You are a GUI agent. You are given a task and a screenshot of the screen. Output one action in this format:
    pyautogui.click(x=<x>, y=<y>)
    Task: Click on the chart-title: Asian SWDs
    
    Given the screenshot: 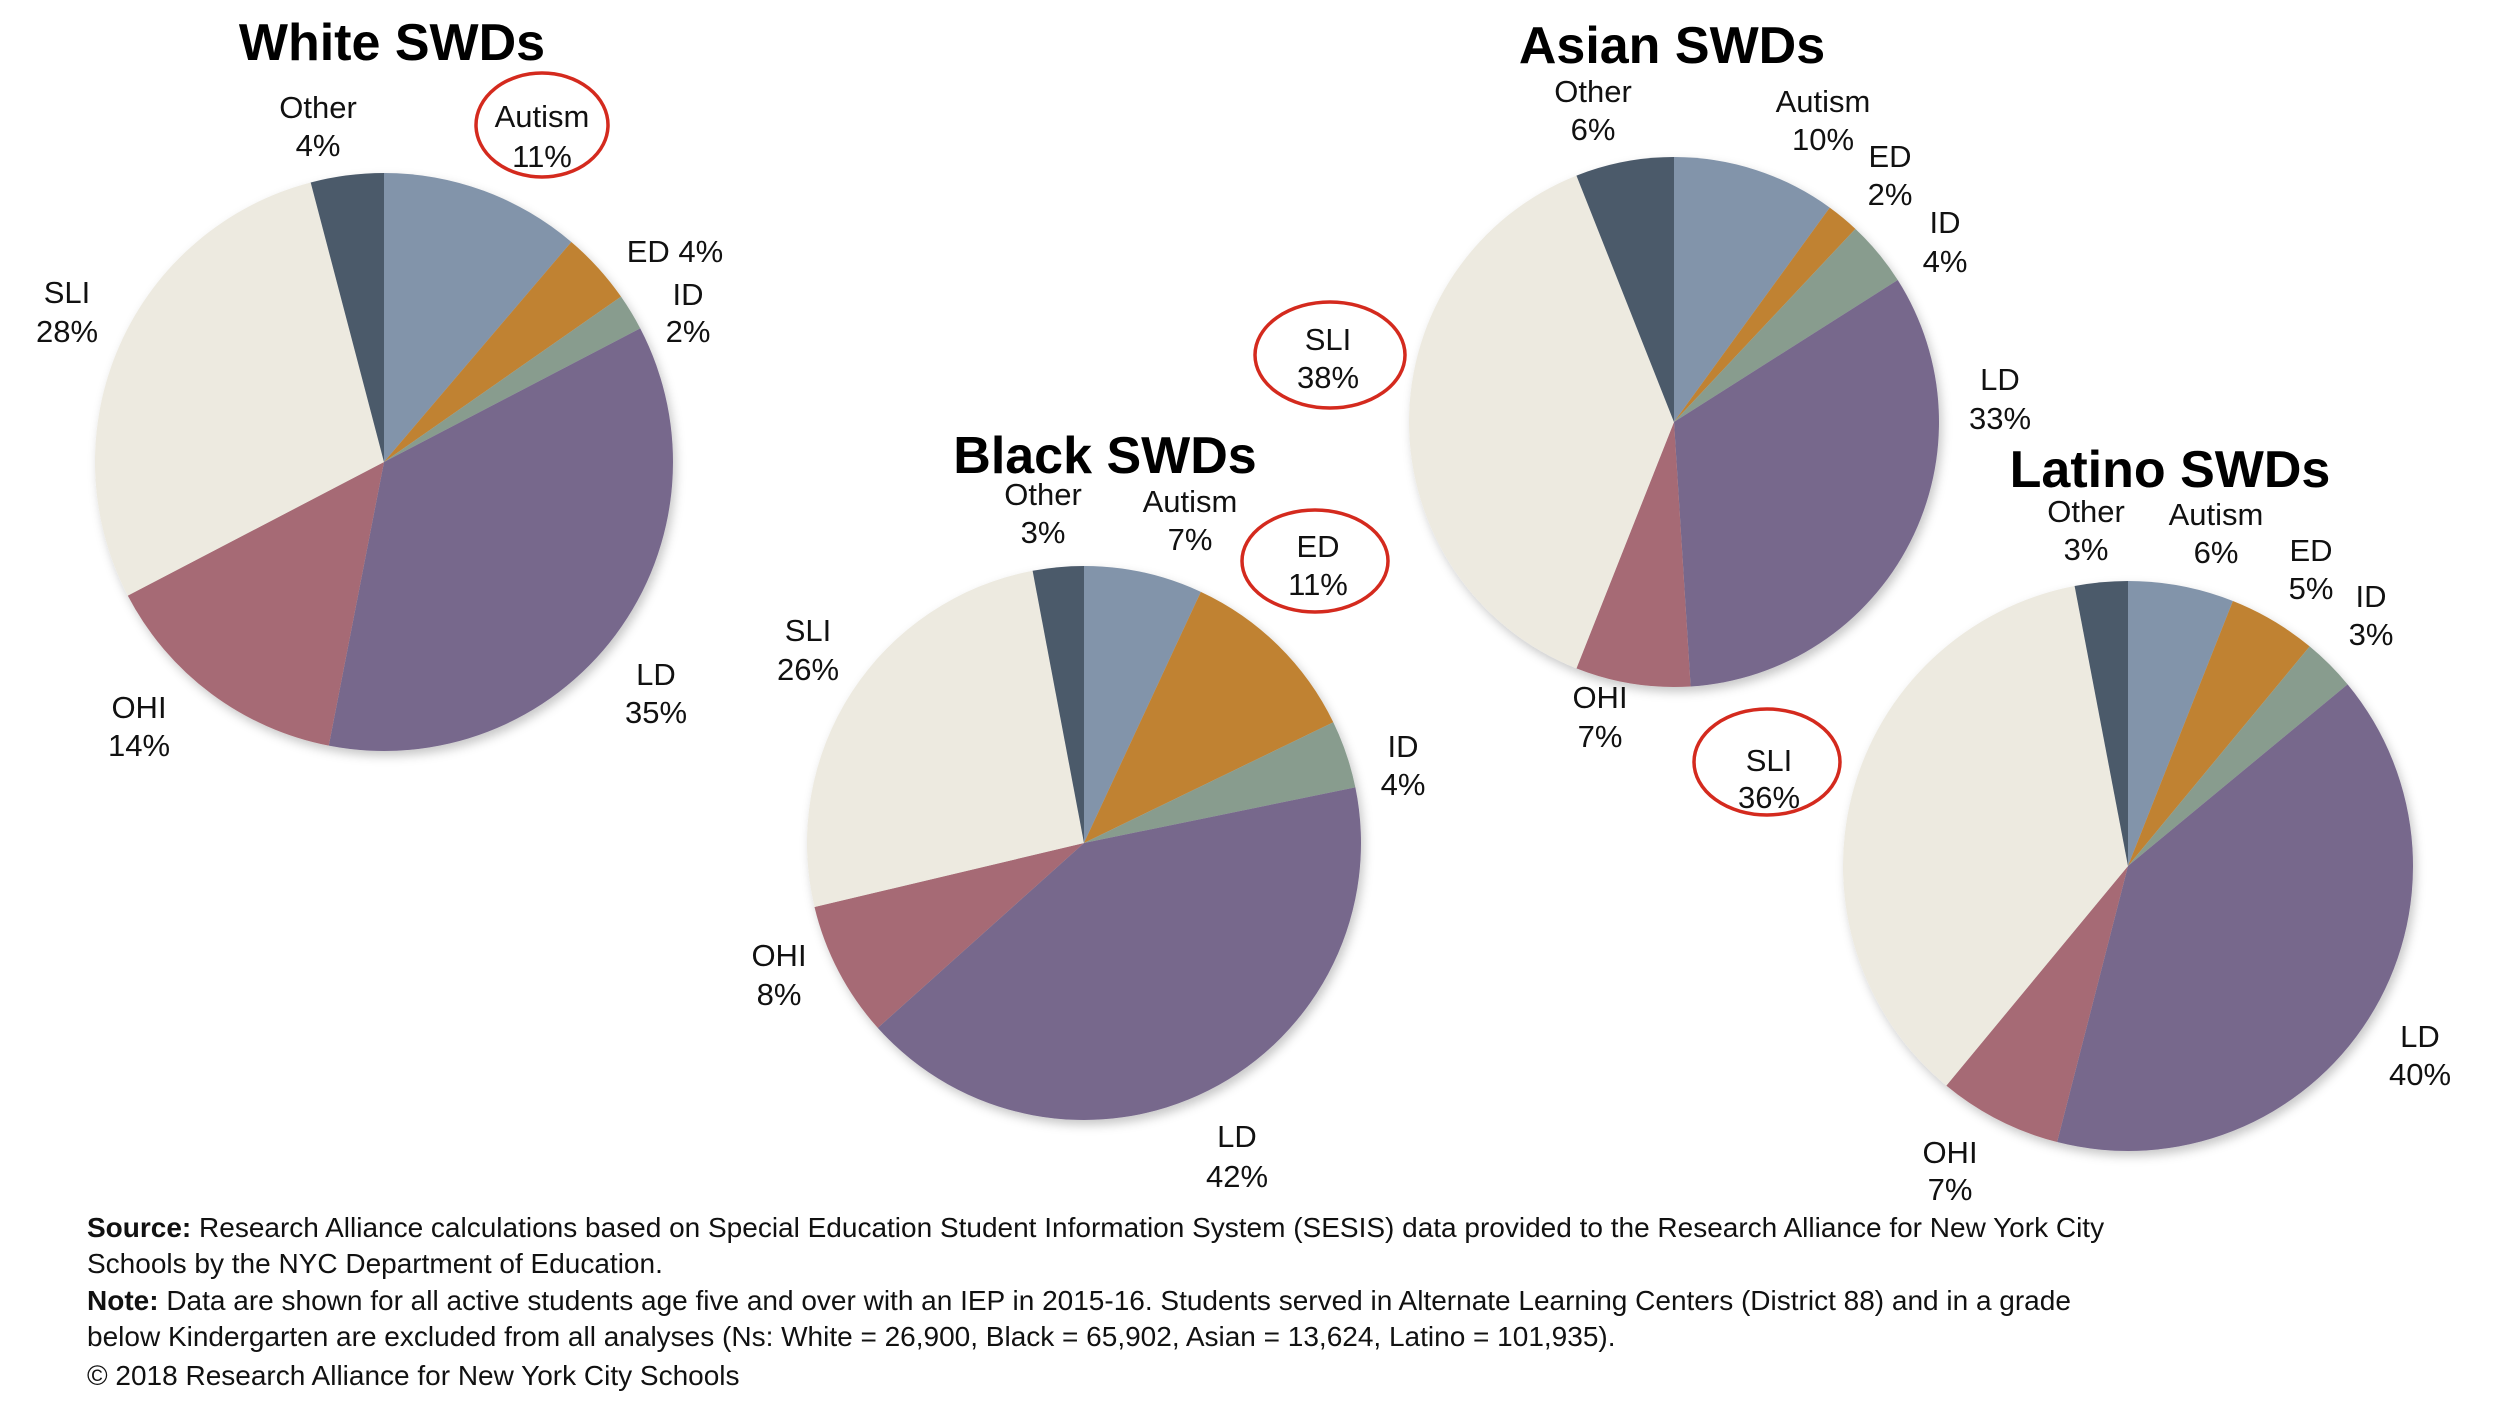 What is the action you would take?
    pyautogui.click(x=1672, y=46)
    